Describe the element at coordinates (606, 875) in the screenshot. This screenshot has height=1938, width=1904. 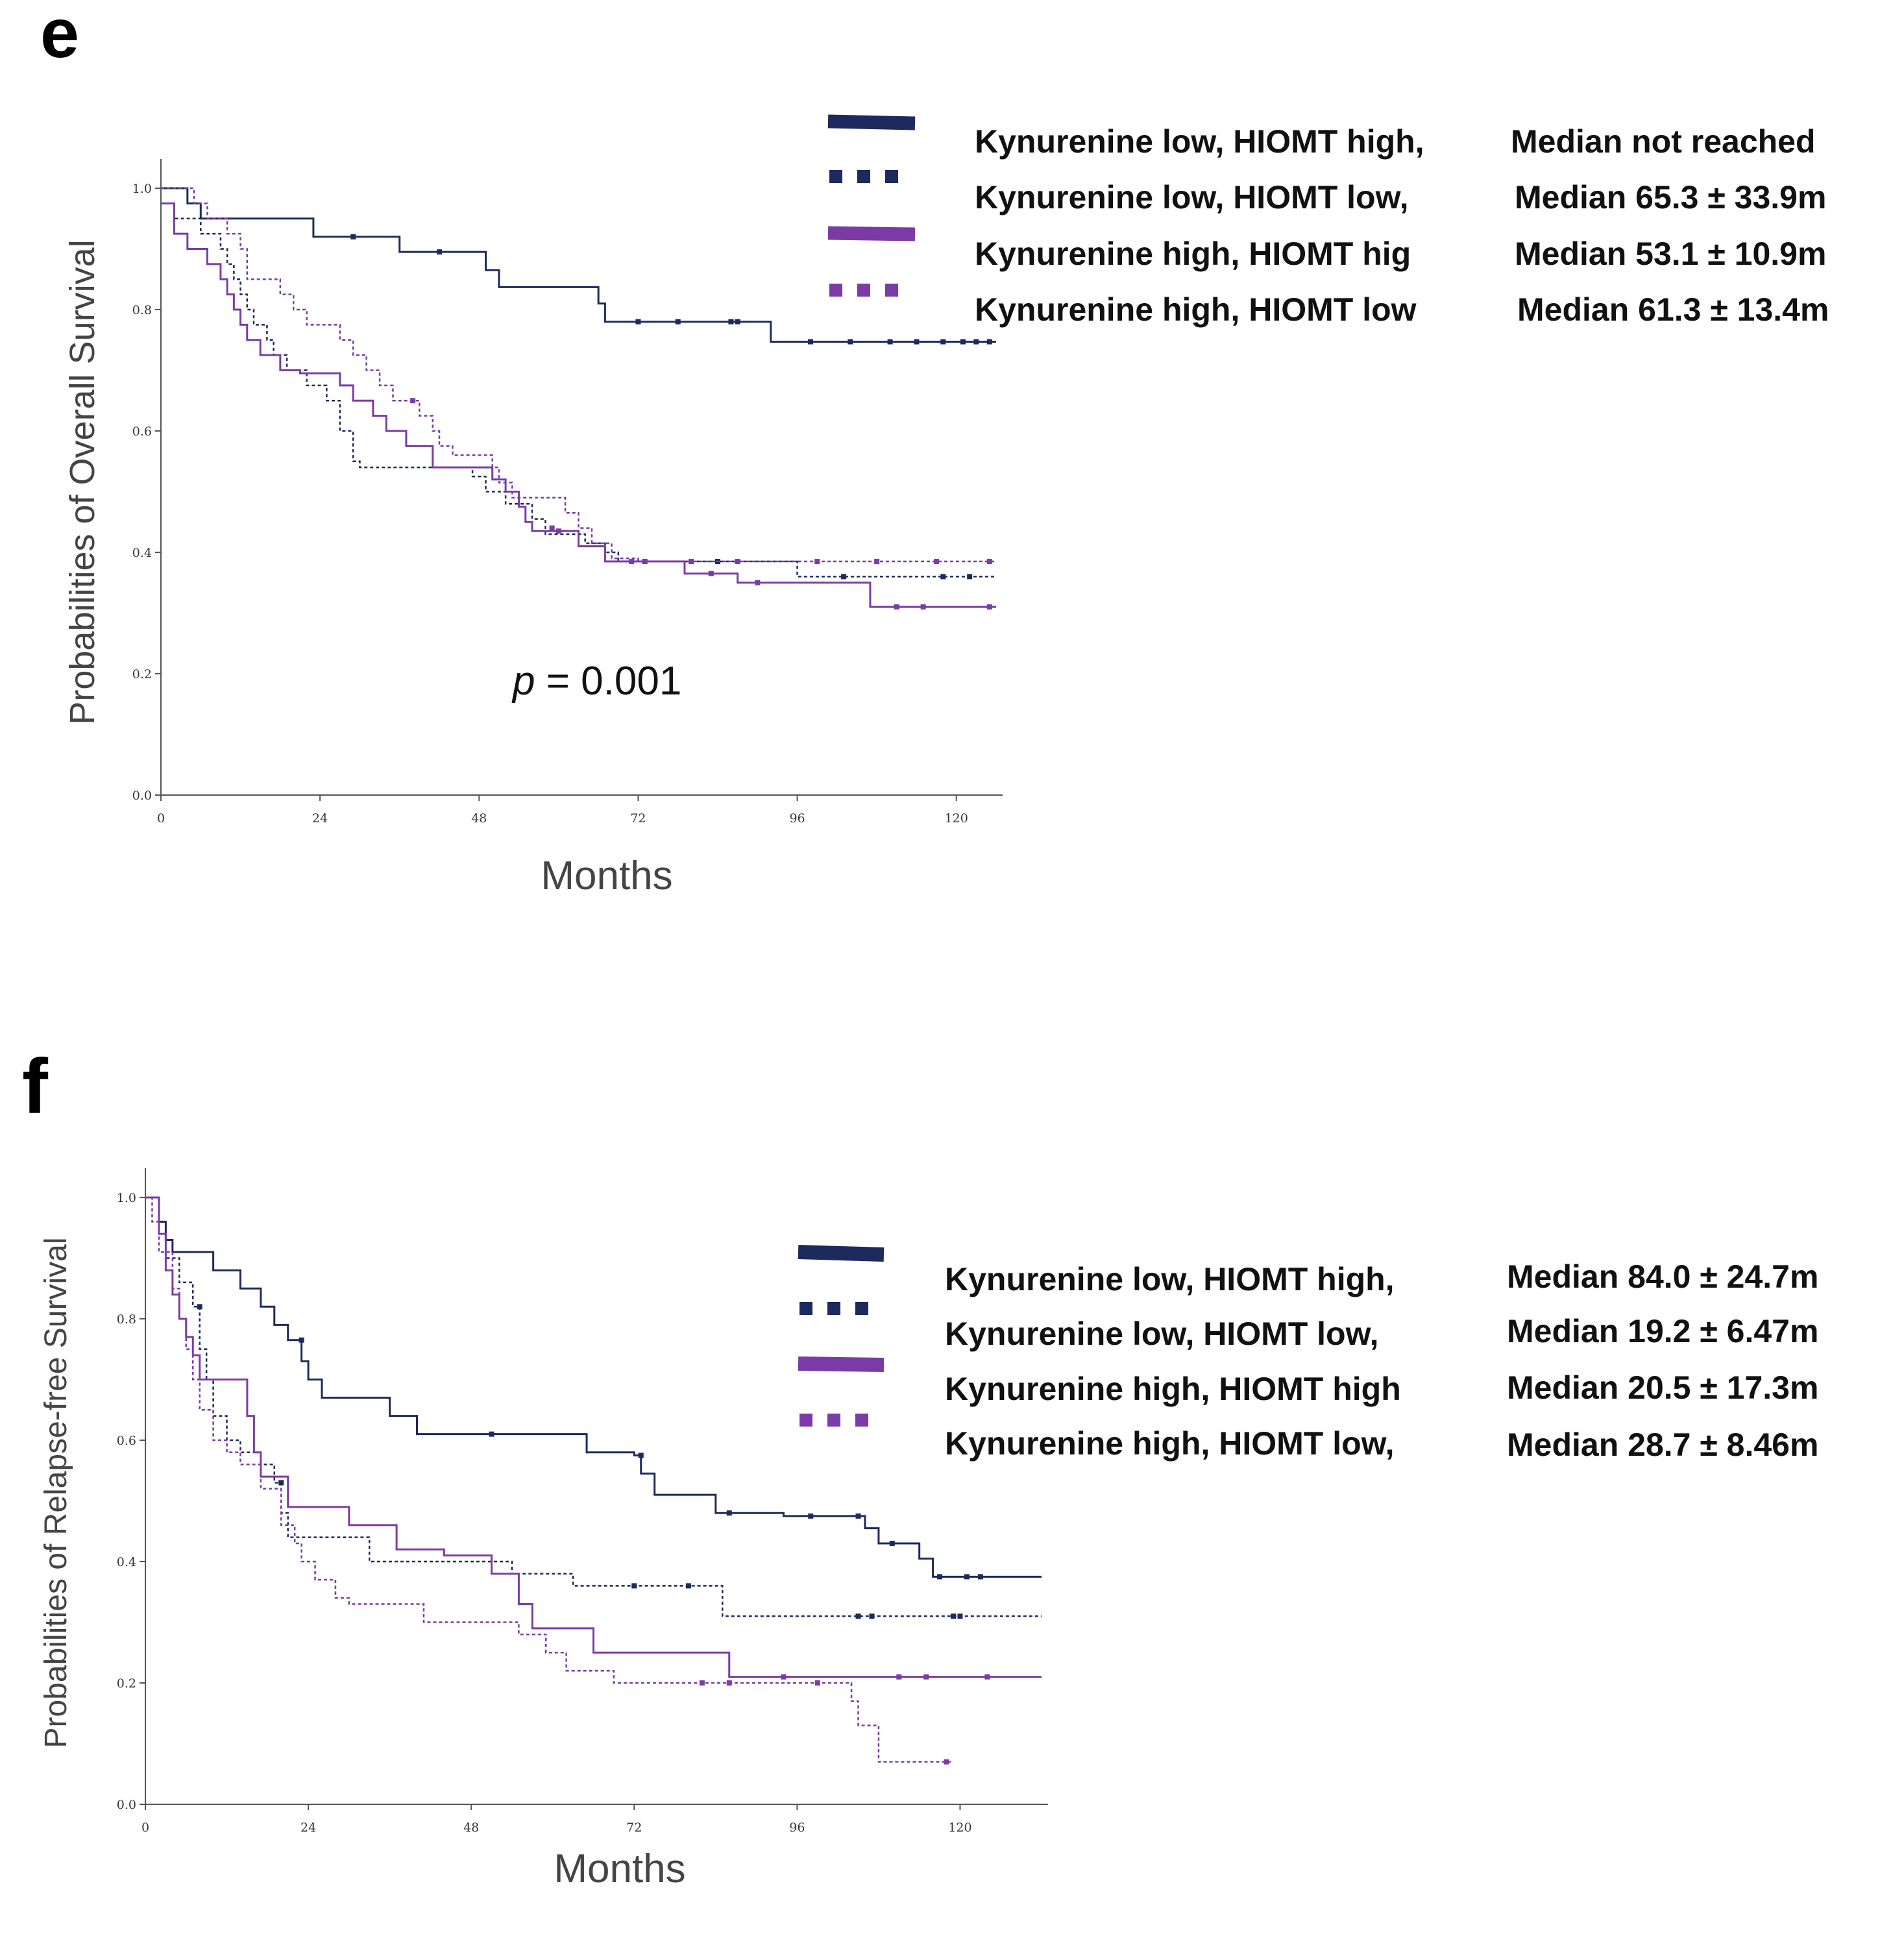
I see `x-axis-title-e: Months` at that location.